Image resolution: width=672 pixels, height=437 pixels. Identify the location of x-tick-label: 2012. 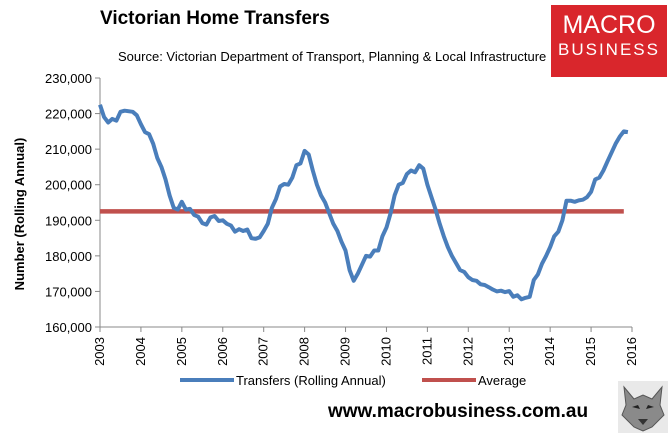
(467, 351).